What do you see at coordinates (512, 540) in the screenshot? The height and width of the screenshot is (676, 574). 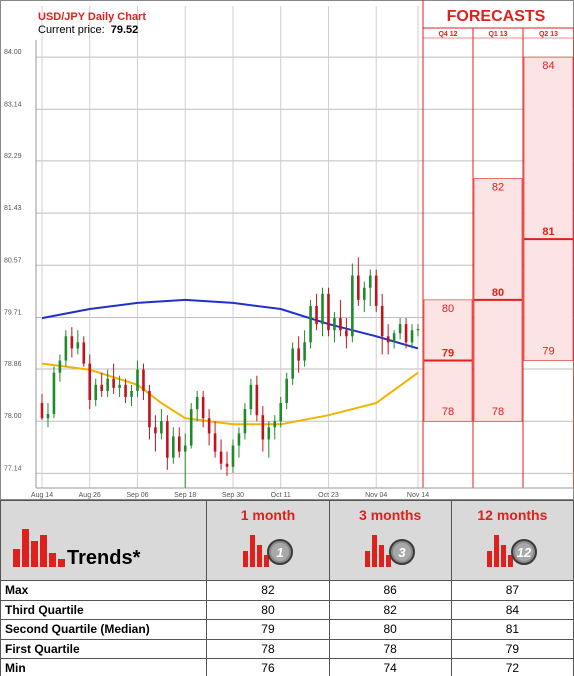 I see `horizon-header: 12 months 12` at bounding box center [512, 540].